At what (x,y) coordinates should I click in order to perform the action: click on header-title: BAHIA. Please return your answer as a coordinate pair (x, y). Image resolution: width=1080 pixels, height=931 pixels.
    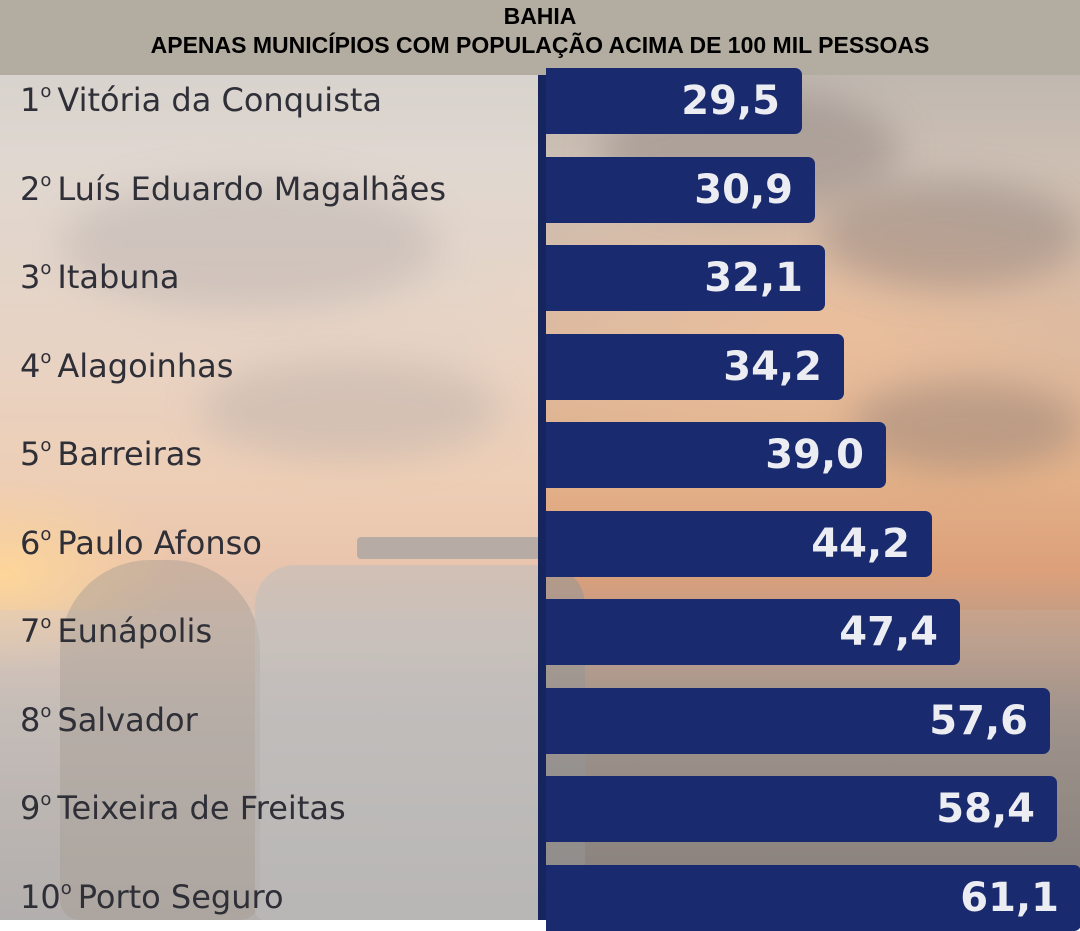
    Looking at the image, I should click on (540, 16).